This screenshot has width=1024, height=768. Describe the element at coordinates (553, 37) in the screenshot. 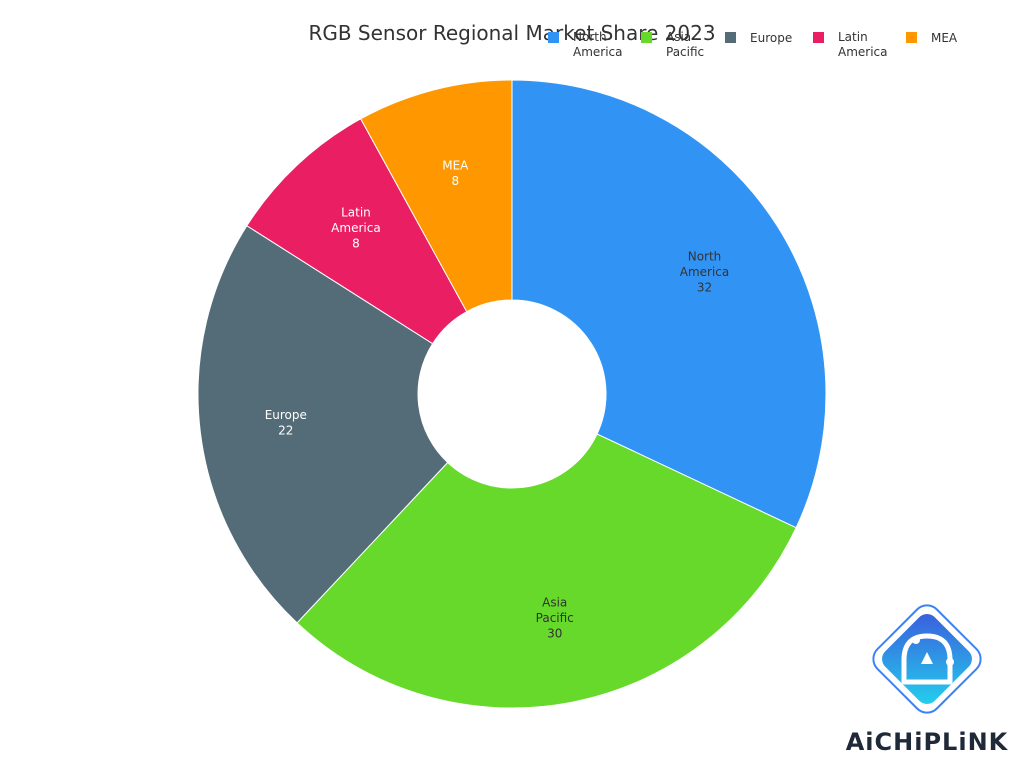

I see `legend-swatch-north-america` at that location.